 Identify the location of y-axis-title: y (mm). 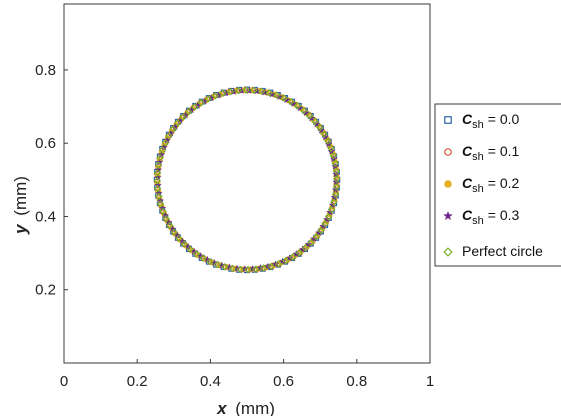
(20, 205).